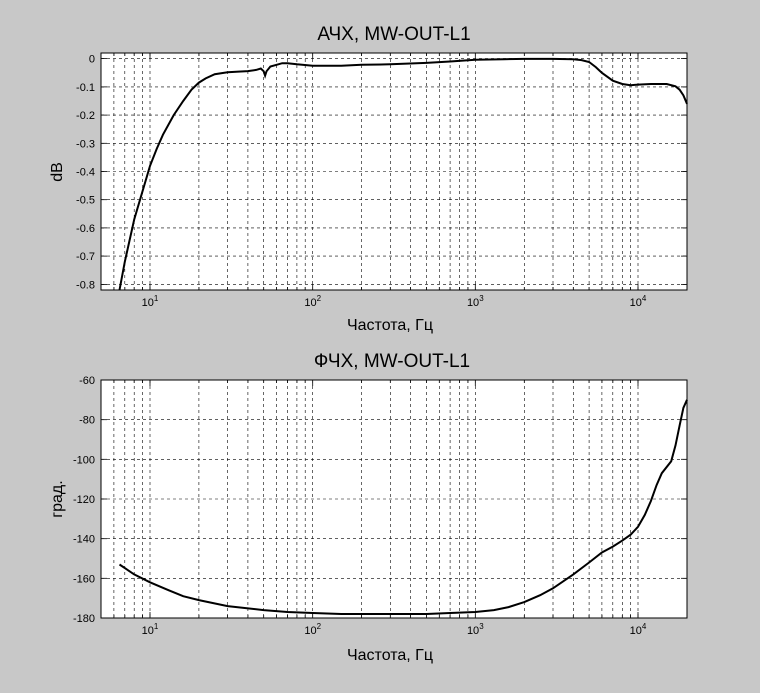  Describe the element at coordinates (84, 619) in the screenshot. I see `phase-y-tick-label: -180` at that location.